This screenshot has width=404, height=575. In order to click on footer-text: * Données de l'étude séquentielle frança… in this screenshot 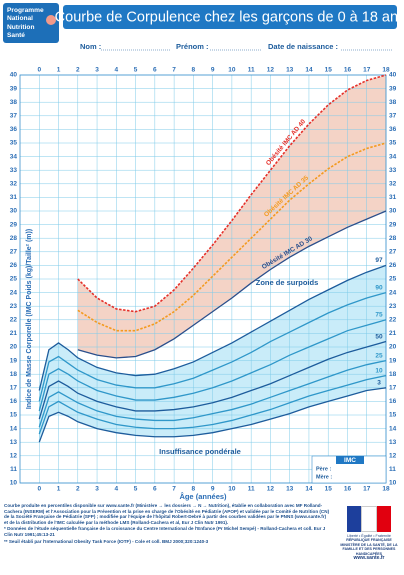, I will do `click(165, 531)`.